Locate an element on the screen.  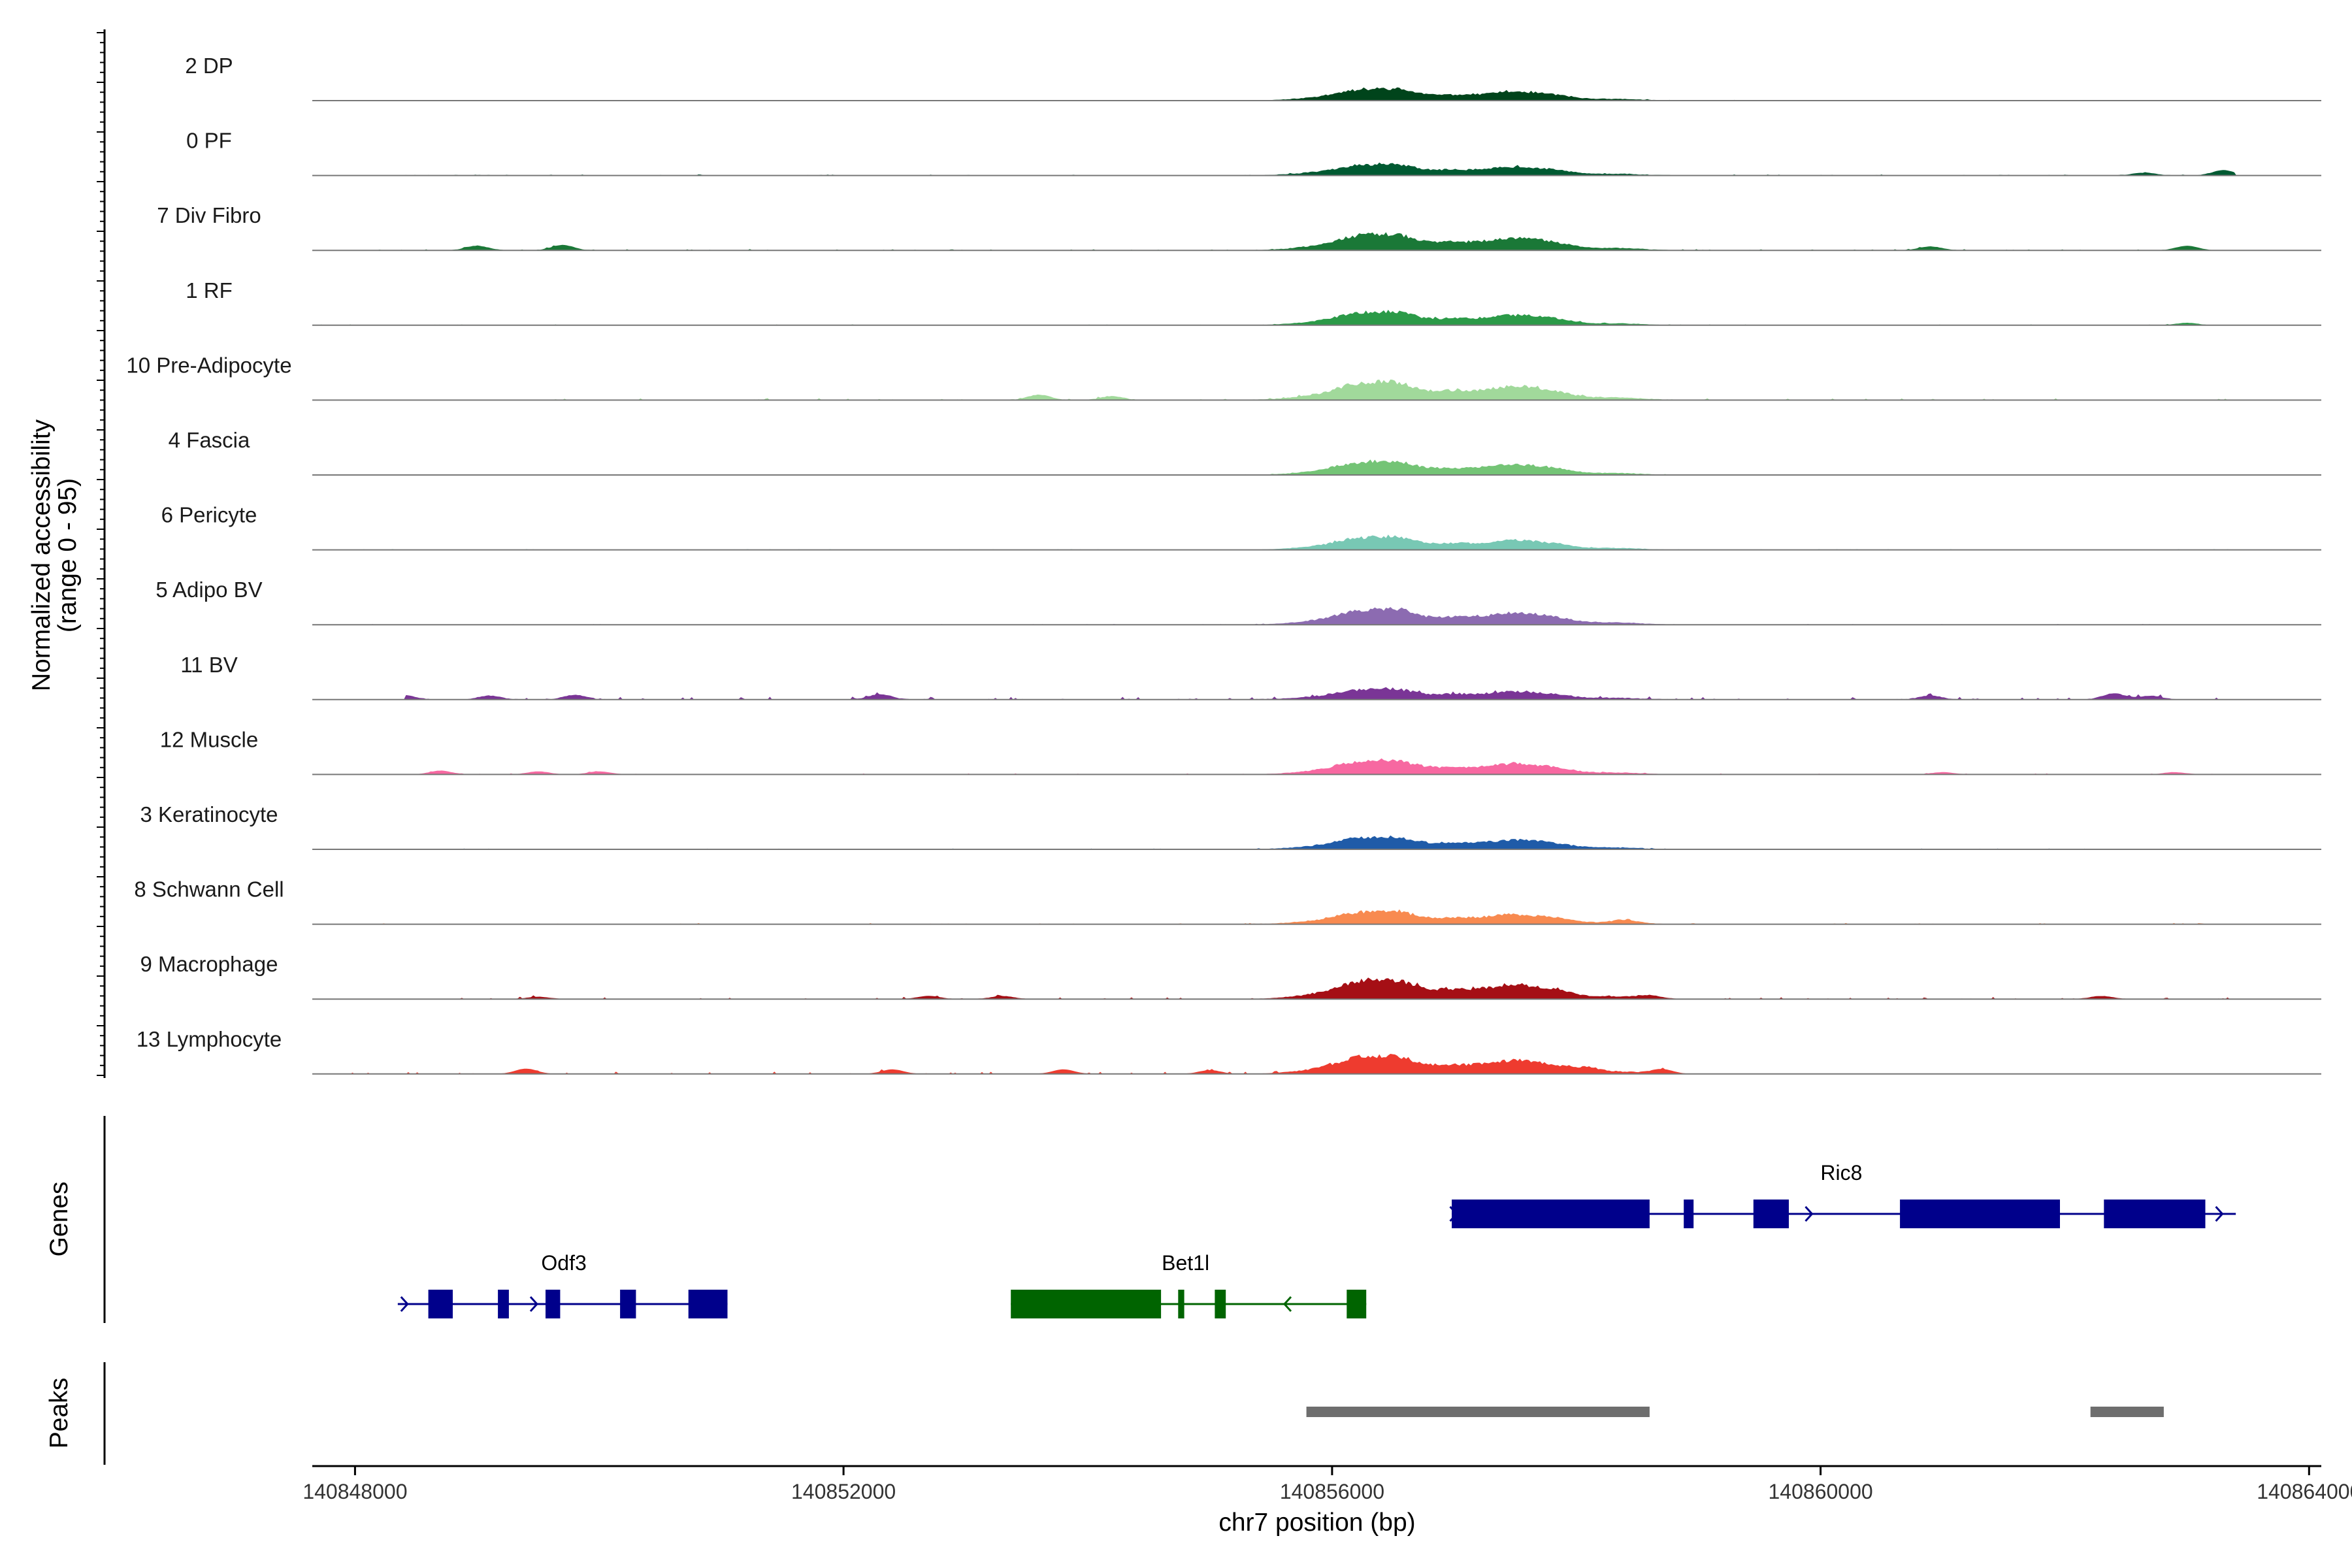
gene-ric8: Ric8 is located at coordinates (1842, 1194).